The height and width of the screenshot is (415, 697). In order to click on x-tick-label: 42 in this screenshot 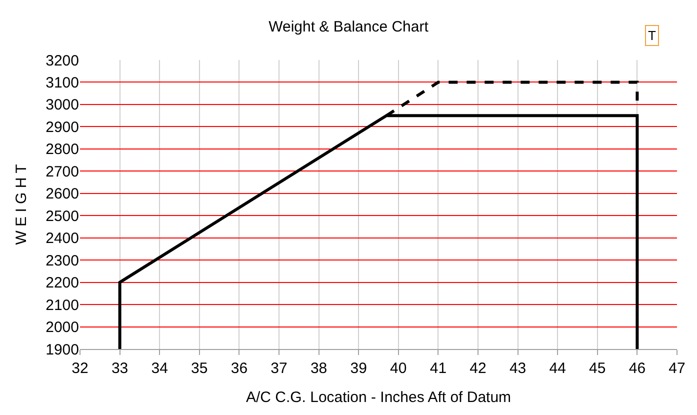, I will do `click(478, 368)`.